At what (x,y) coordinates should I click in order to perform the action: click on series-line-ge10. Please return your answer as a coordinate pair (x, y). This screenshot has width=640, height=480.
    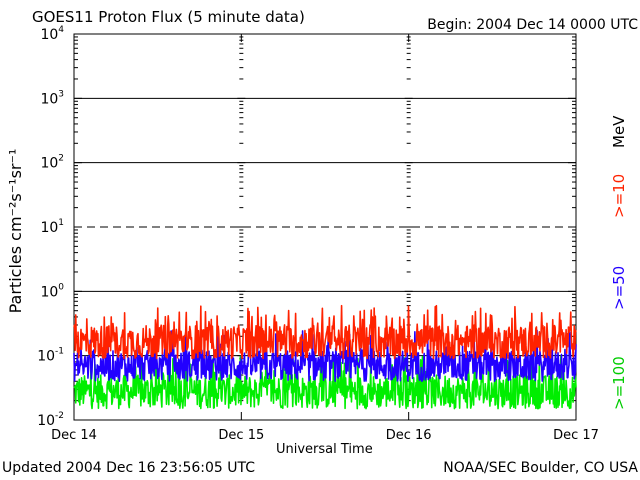
    Looking at the image, I should click on (325, 332).